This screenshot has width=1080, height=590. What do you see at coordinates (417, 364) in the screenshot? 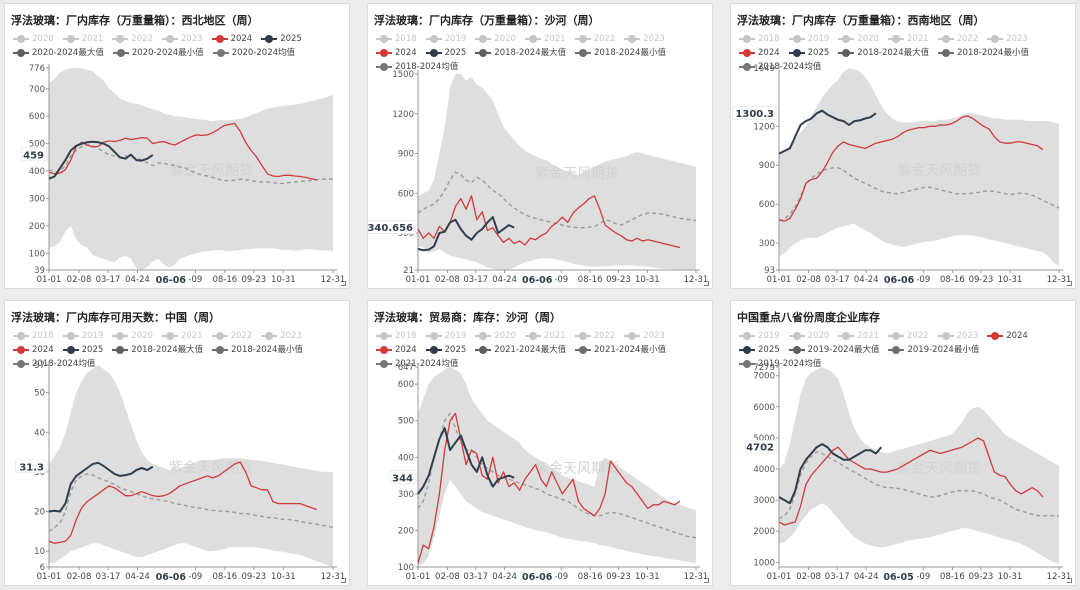
I see `legend-item: 2021-2024均值` at bounding box center [417, 364].